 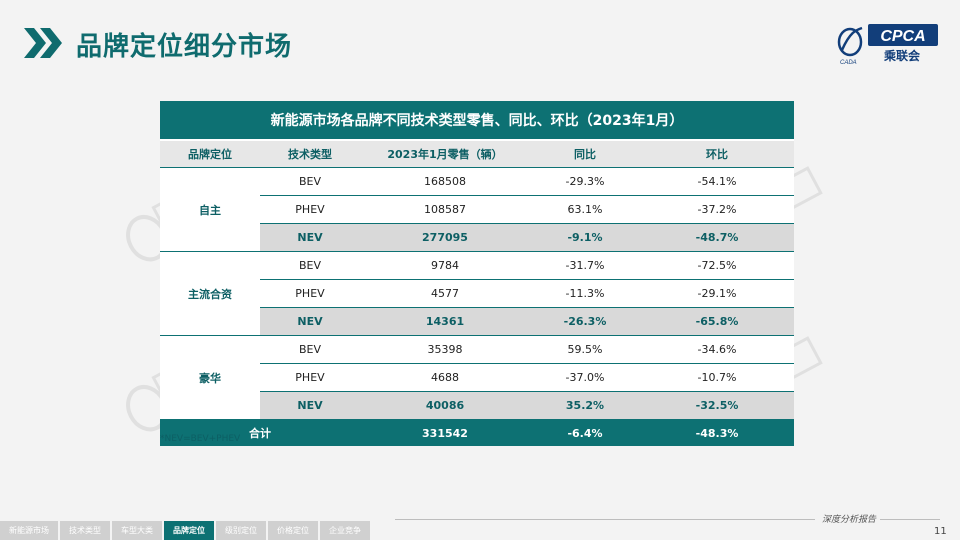 What do you see at coordinates (585, 265) in the screenshot?
I see `yoy-cell: -31.7%` at bounding box center [585, 265].